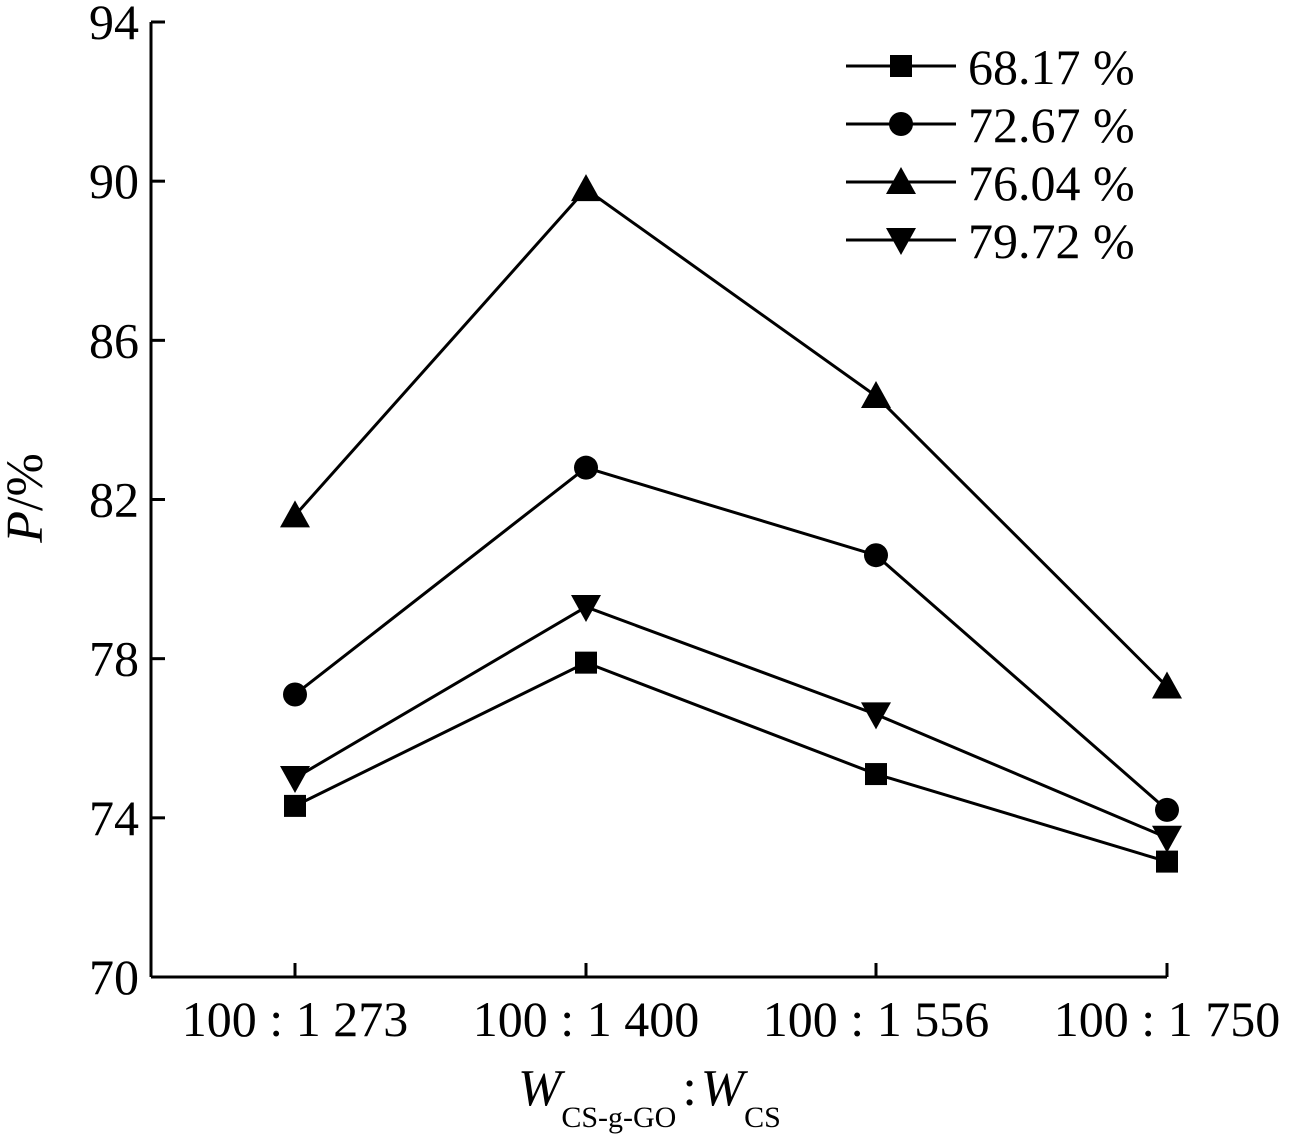 This screenshot has height=1136, width=1308. What do you see at coordinates (114, 181) in the screenshot?
I see `y-tick-label: 90` at bounding box center [114, 181].